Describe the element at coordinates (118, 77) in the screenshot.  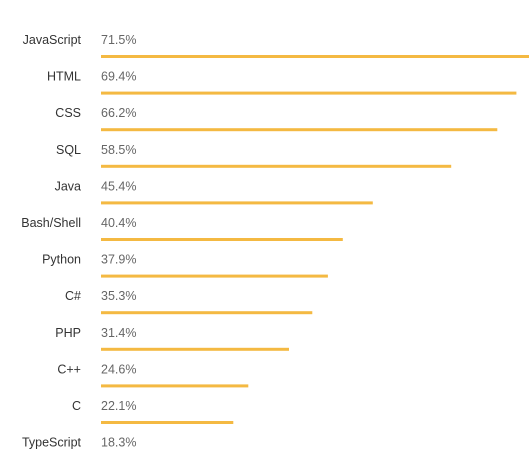
I see `value-label: 69.4%` at that location.